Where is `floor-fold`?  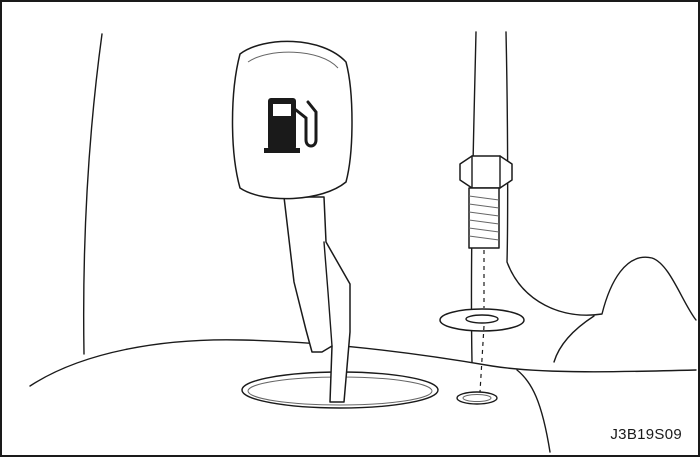 floor-fold is located at coordinates (533, 411).